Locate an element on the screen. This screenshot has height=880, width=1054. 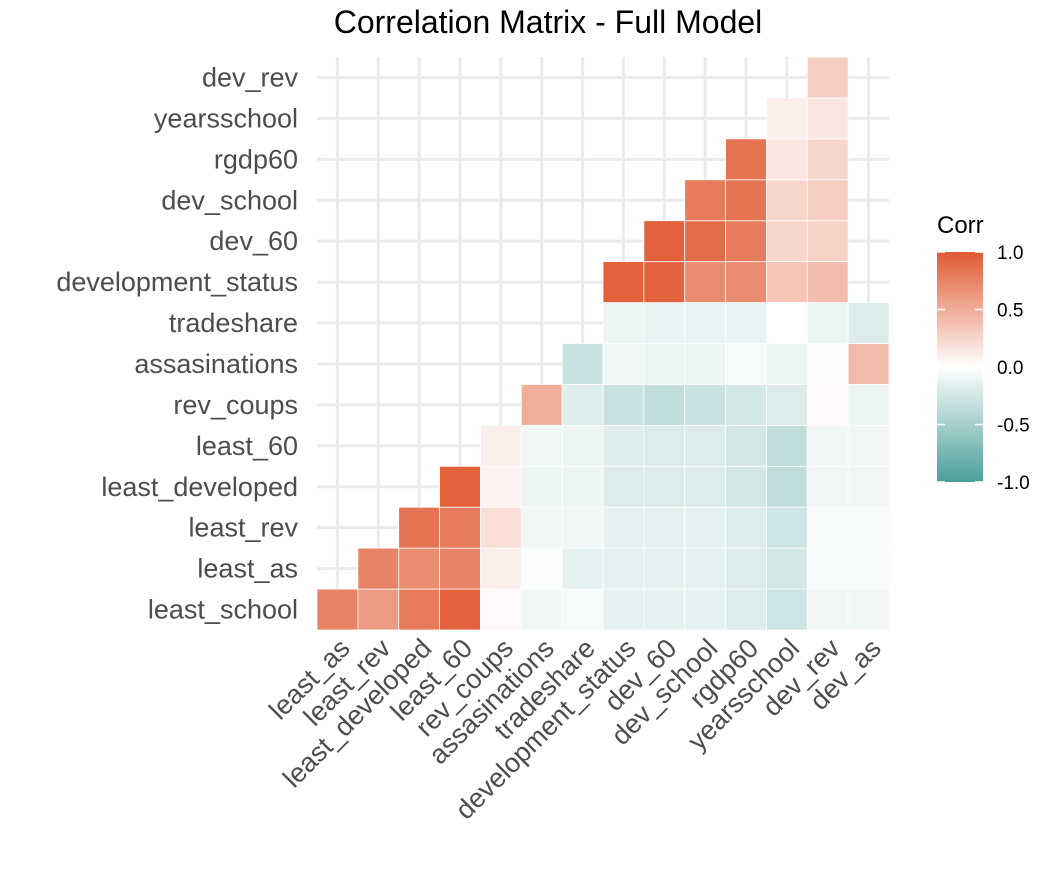
y-tick-label: dev_60 is located at coordinates (253, 241).